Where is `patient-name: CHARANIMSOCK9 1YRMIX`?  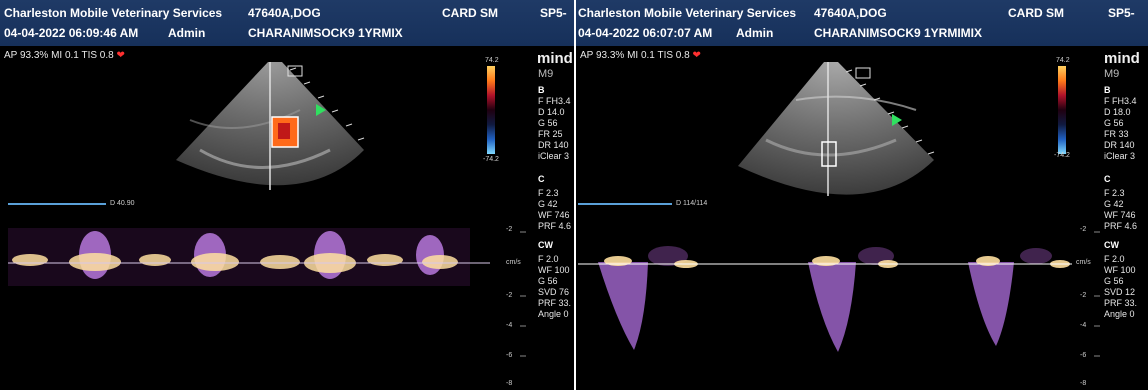
patient-name: CHARANIMSOCK9 1YRMIX is located at coordinates (325, 33).